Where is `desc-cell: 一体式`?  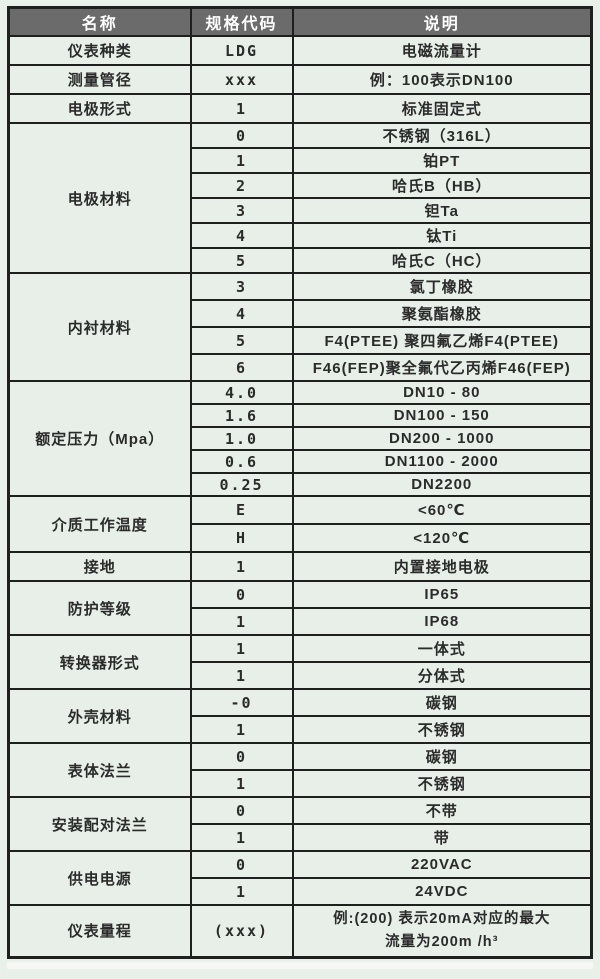 desc-cell: 一体式 is located at coordinates (442, 648).